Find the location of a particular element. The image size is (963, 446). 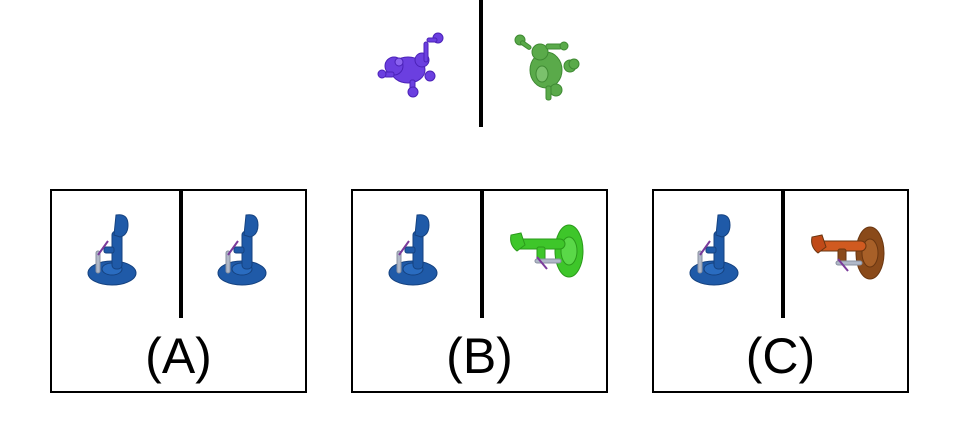

option-b-label: (B) is located at coordinates (479, 356).